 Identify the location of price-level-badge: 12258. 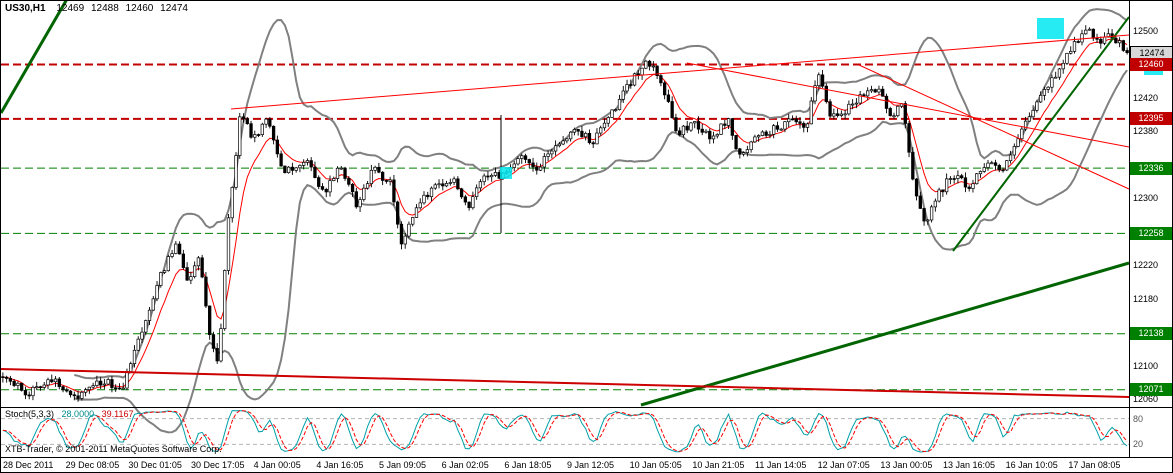
(1151, 233).